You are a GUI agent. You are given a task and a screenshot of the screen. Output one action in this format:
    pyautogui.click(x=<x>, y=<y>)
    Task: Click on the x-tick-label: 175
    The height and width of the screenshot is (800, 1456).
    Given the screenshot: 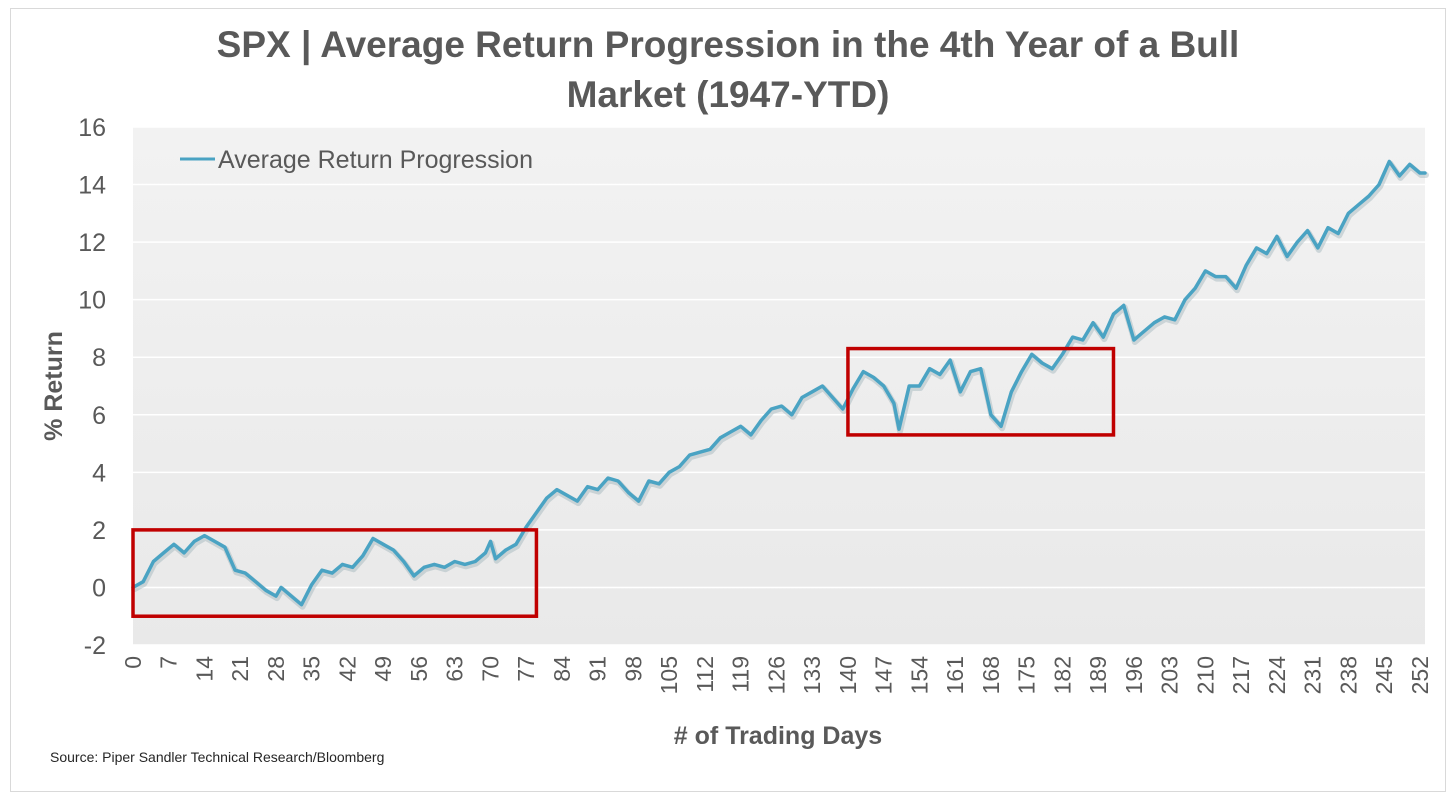 What is the action you would take?
    pyautogui.click(x=1027, y=675)
    